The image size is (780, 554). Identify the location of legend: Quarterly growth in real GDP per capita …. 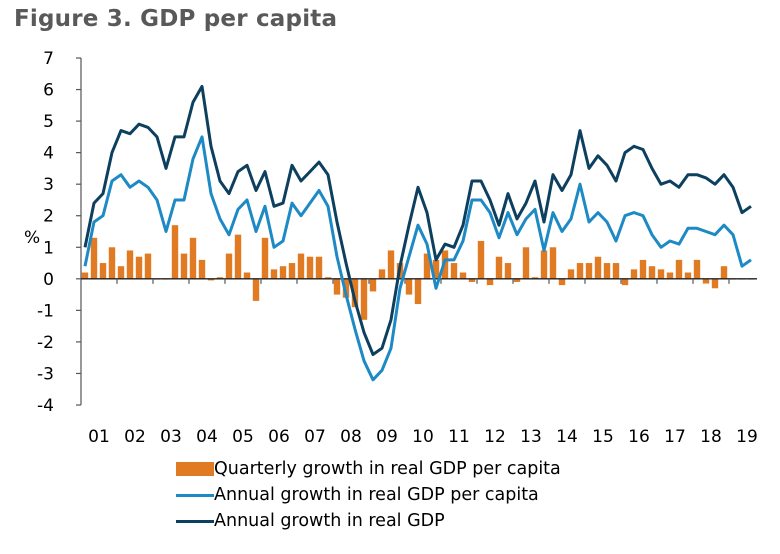
(368, 495).